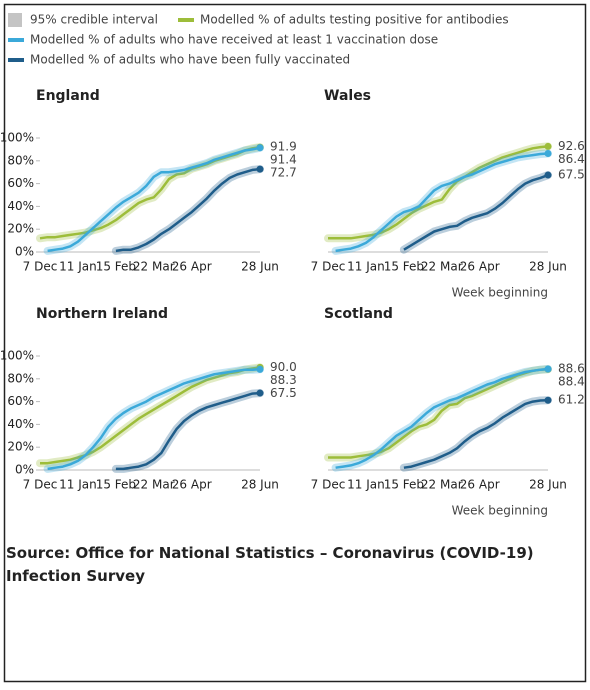 This screenshot has height=690, width=590. I want to click on end-value-label: 88.3, so click(283, 380).